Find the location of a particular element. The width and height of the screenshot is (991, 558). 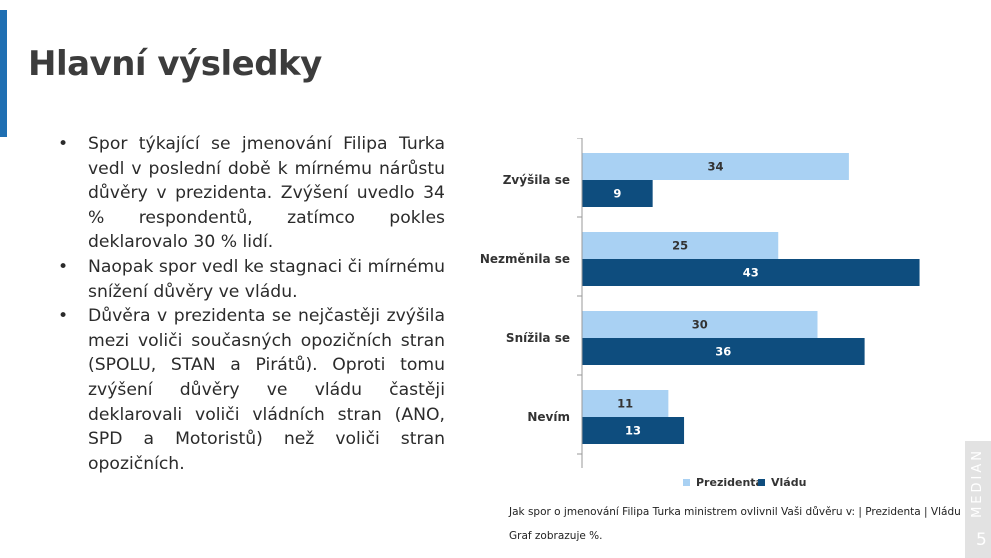

data-label: 36 is located at coordinates (723, 352).